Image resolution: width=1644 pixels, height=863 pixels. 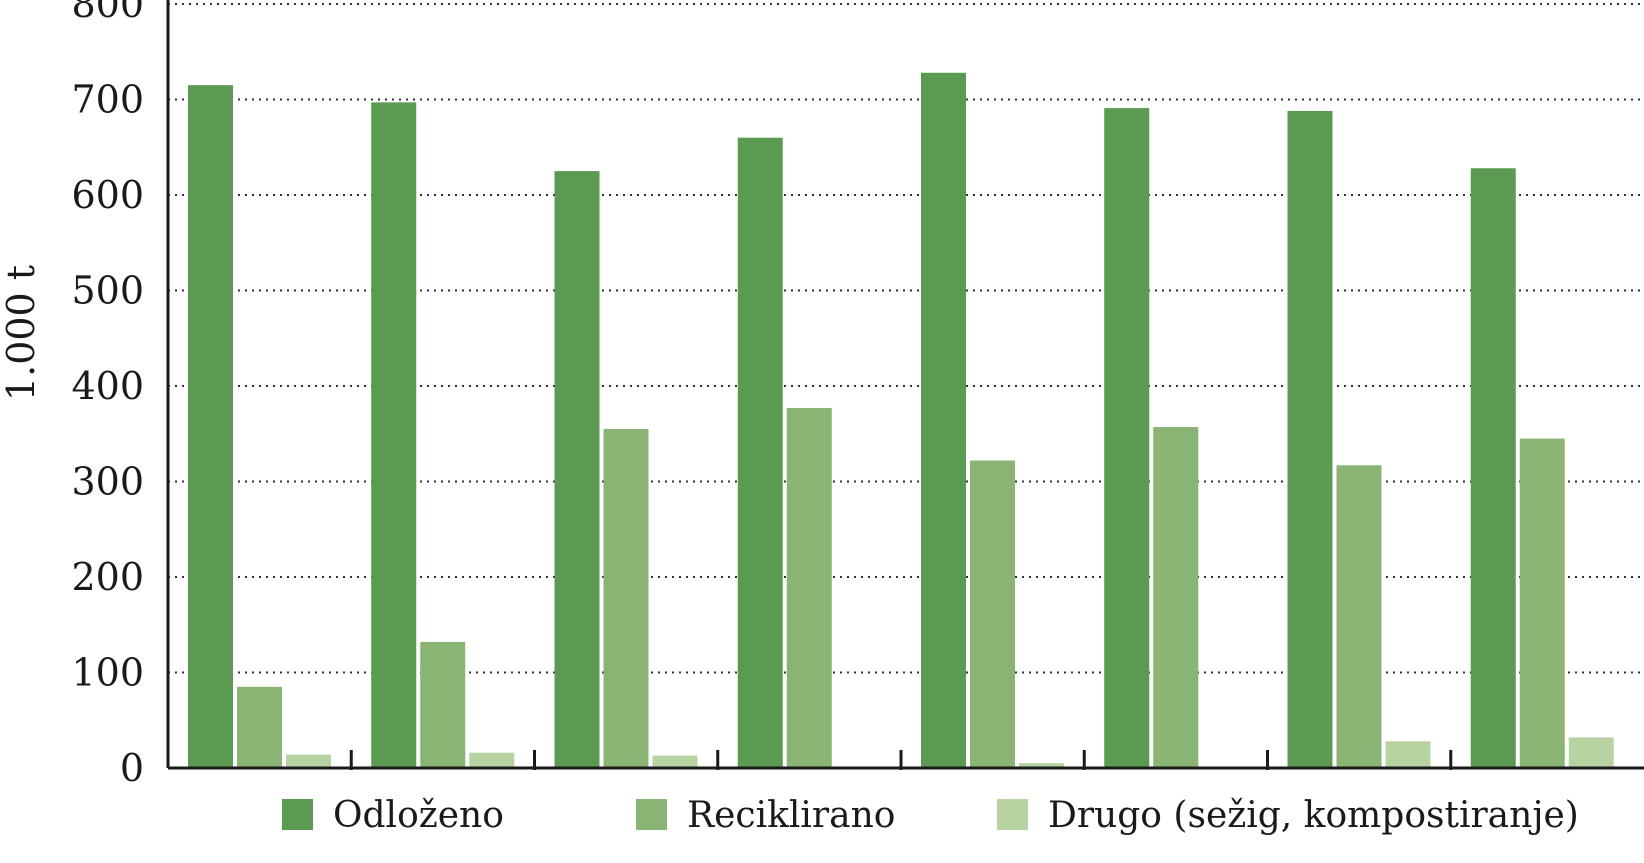 I want to click on legend-label: Drugo (sežig, kompostiranje), so click(x=1313, y=815).